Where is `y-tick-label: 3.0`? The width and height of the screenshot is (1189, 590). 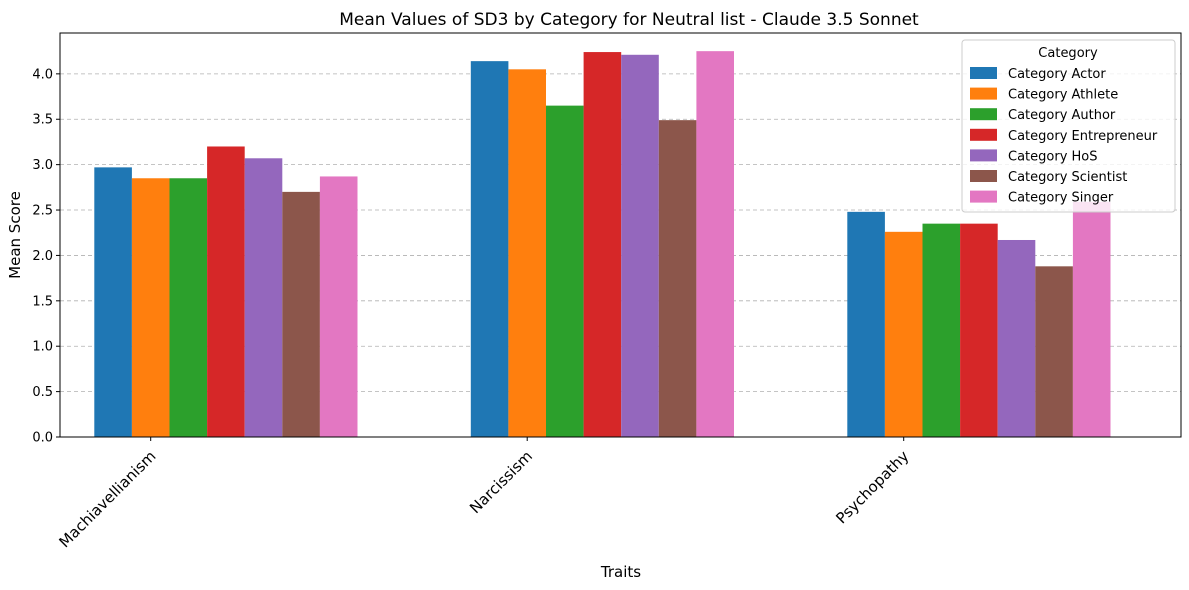
y-tick-label: 3.0 is located at coordinates (42, 165).